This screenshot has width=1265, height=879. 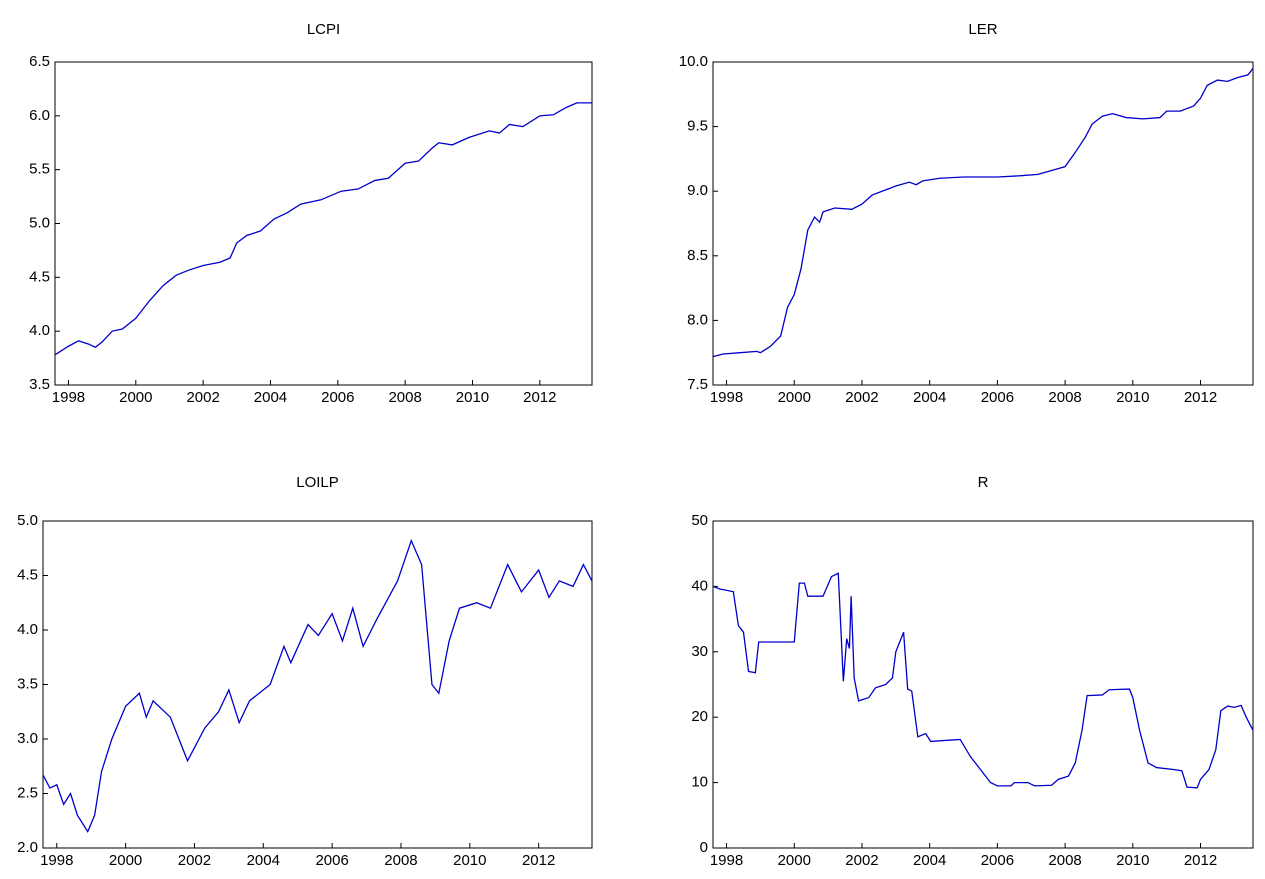 I want to click on chart-title: LCPI, so click(x=323, y=29).